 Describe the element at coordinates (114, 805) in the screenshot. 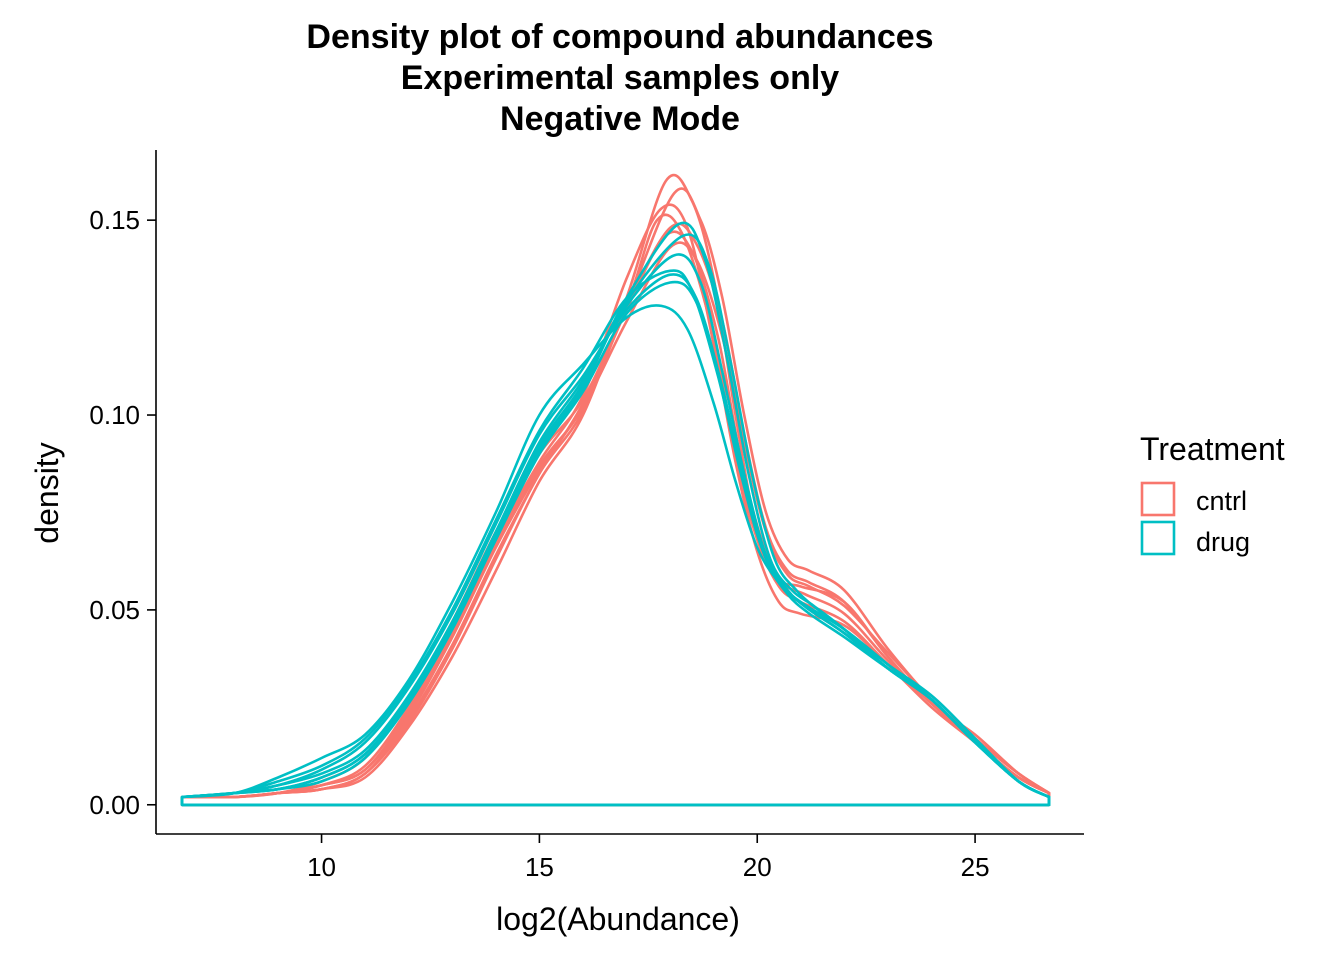

I see `y-tick-label: 0.00` at that location.